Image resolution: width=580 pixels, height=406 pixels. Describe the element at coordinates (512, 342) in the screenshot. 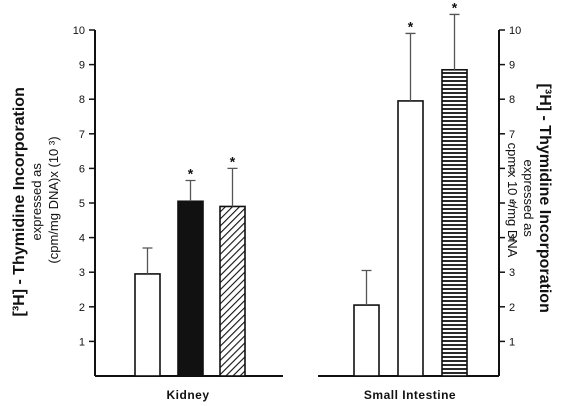

I see `small-intestine-y-tick-label: 1` at that location.